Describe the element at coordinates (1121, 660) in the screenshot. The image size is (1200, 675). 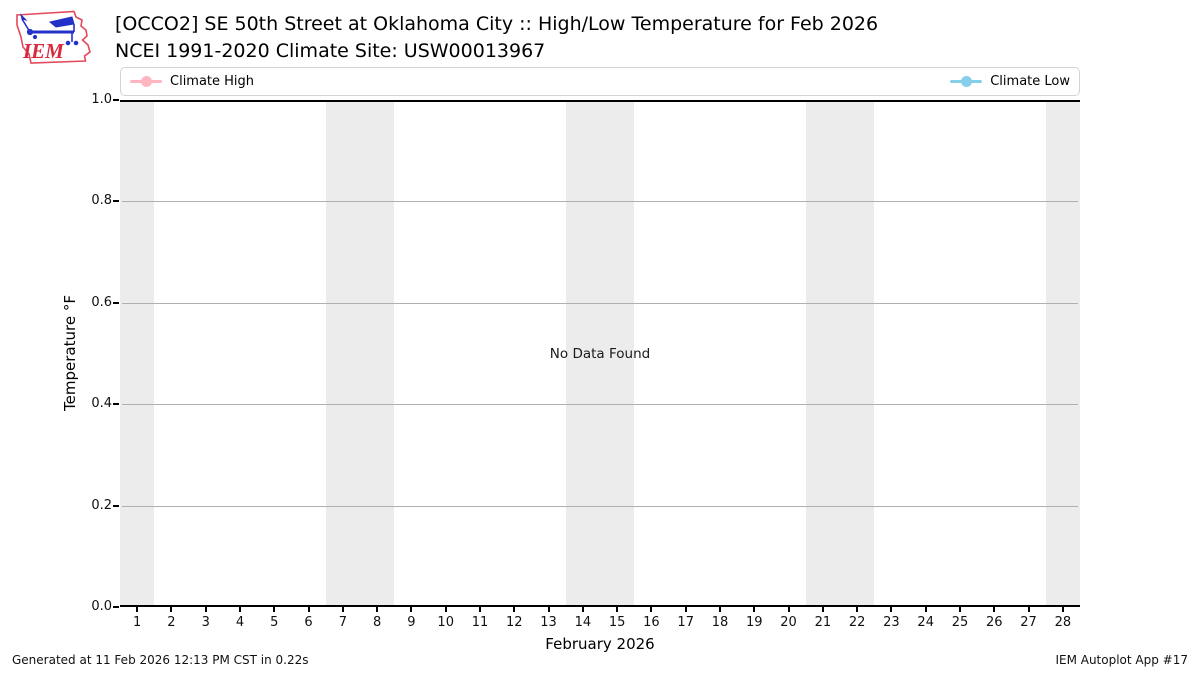
I see `app-credit: IEM Autoplot App #17` at that location.